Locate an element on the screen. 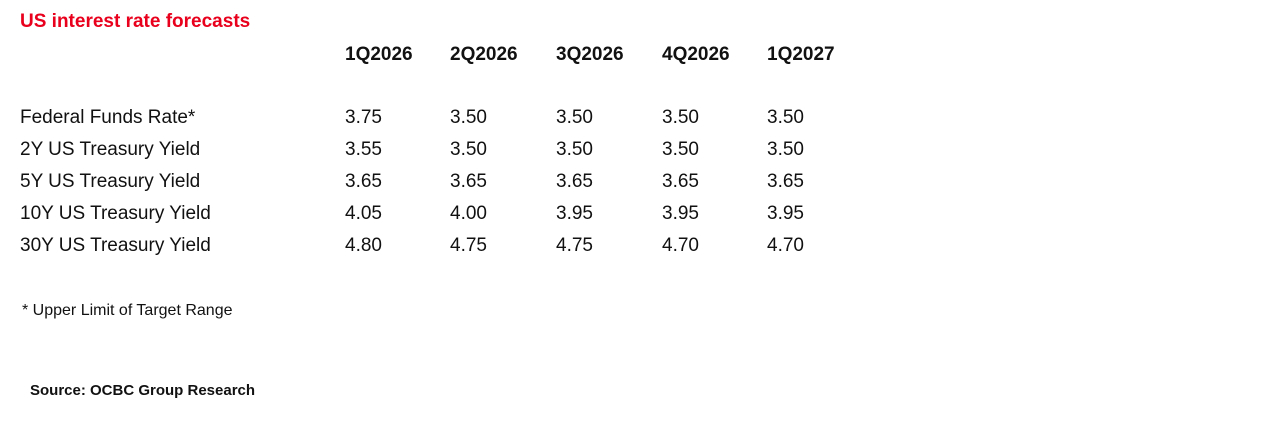 The width and height of the screenshot is (1264, 422). column-header: 1Q2027 is located at coordinates (801, 54).